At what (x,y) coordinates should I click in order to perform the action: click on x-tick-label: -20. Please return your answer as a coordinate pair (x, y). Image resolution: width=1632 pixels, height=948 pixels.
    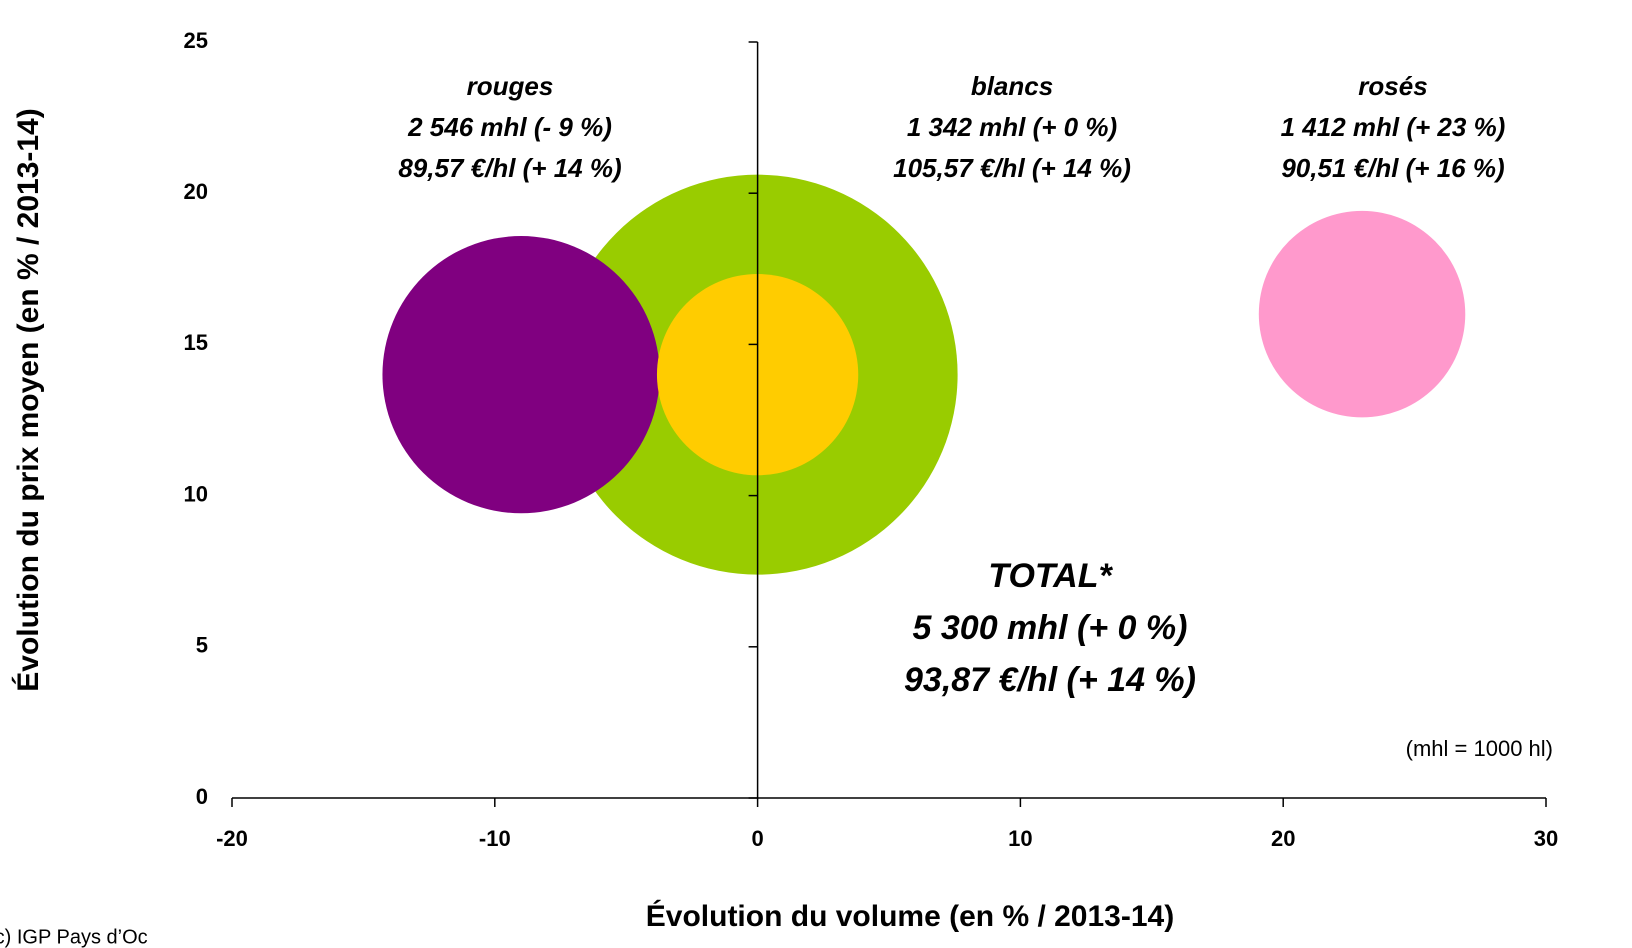
    Looking at the image, I should click on (232, 838).